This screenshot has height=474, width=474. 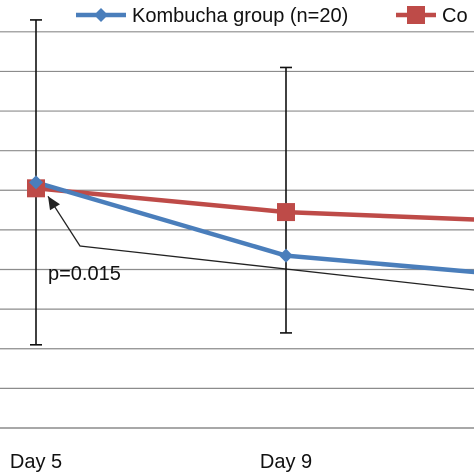 What do you see at coordinates (54, 203) in the screenshot?
I see `annotation-arrowhead` at bounding box center [54, 203].